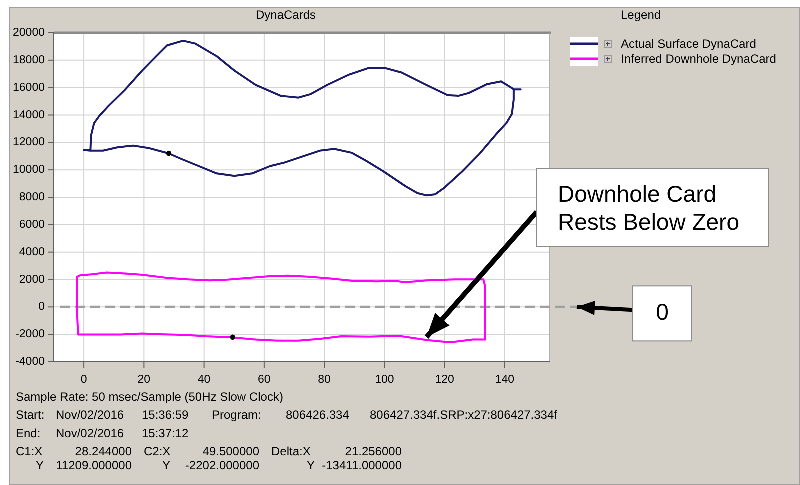  Describe the element at coordinates (157, 451) in the screenshot. I see `text: C2:X` at that location.